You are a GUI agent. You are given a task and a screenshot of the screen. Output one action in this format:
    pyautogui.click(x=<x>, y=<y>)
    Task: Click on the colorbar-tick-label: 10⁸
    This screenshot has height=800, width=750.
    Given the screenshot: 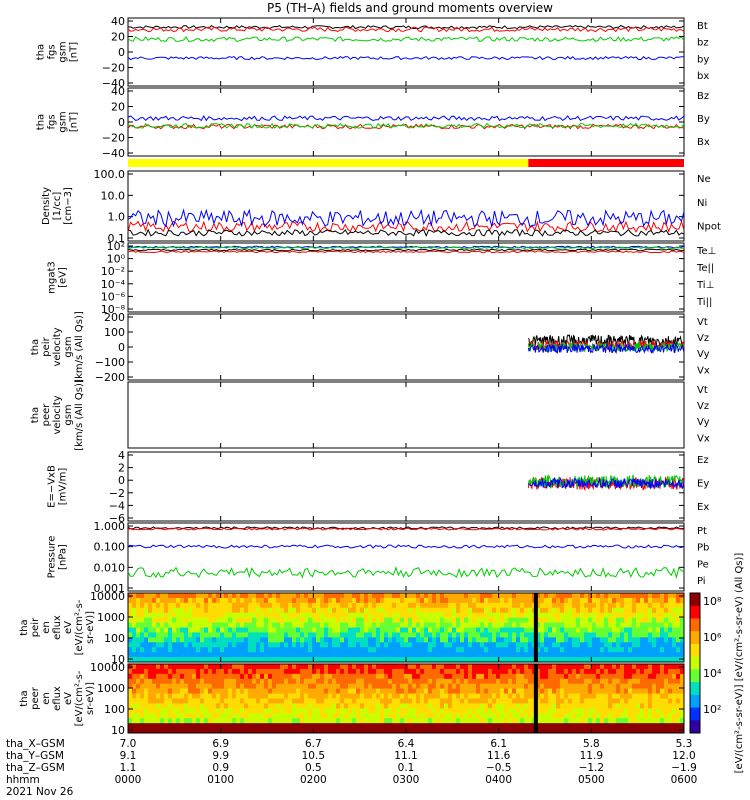 What is the action you would take?
    pyautogui.click(x=712, y=601)
    